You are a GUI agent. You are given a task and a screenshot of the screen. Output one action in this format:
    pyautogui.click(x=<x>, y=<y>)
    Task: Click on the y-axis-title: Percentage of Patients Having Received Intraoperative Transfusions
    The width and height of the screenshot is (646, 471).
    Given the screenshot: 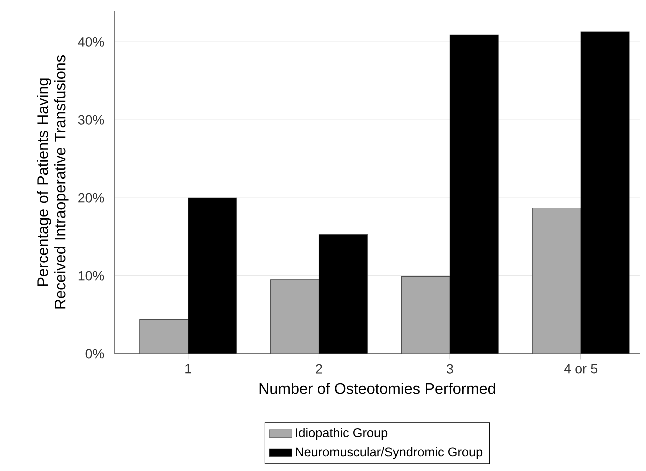 What is the action you would take?
    pyautogui.click(x=53, y=182)
    